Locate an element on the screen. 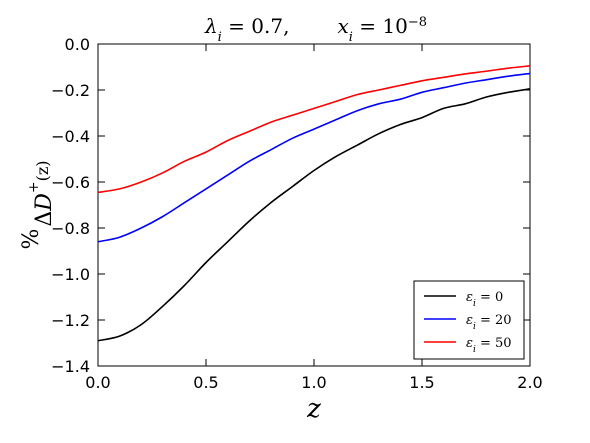  legend-label-value: = 50 is located at coordinates (494, 343).